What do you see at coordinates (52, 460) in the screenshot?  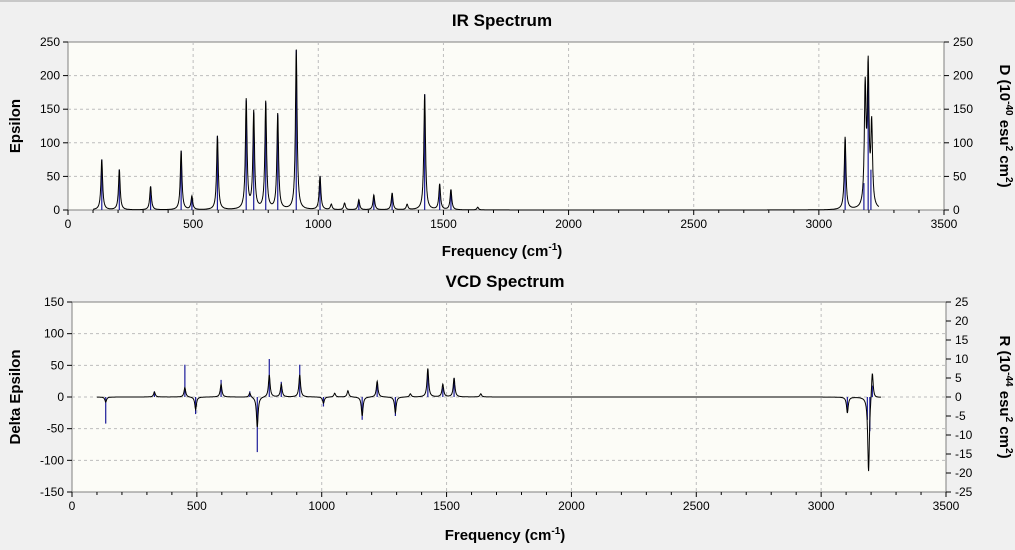 I see `vcd-y-tick-label: -100` at bounding box center [52, 460].